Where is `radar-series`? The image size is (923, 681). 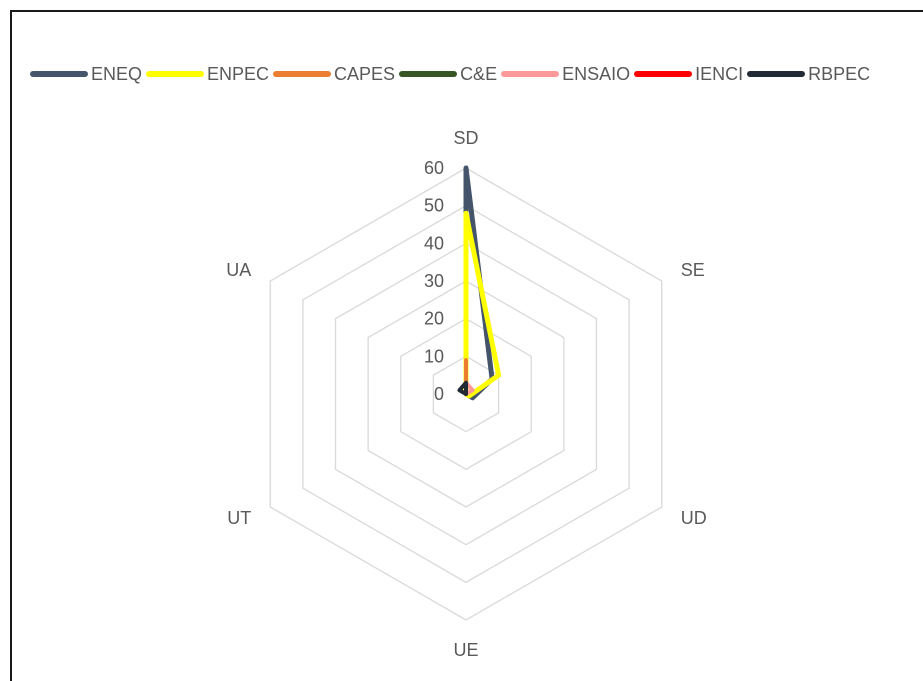
radar-series is located at coordinates (479, 283).